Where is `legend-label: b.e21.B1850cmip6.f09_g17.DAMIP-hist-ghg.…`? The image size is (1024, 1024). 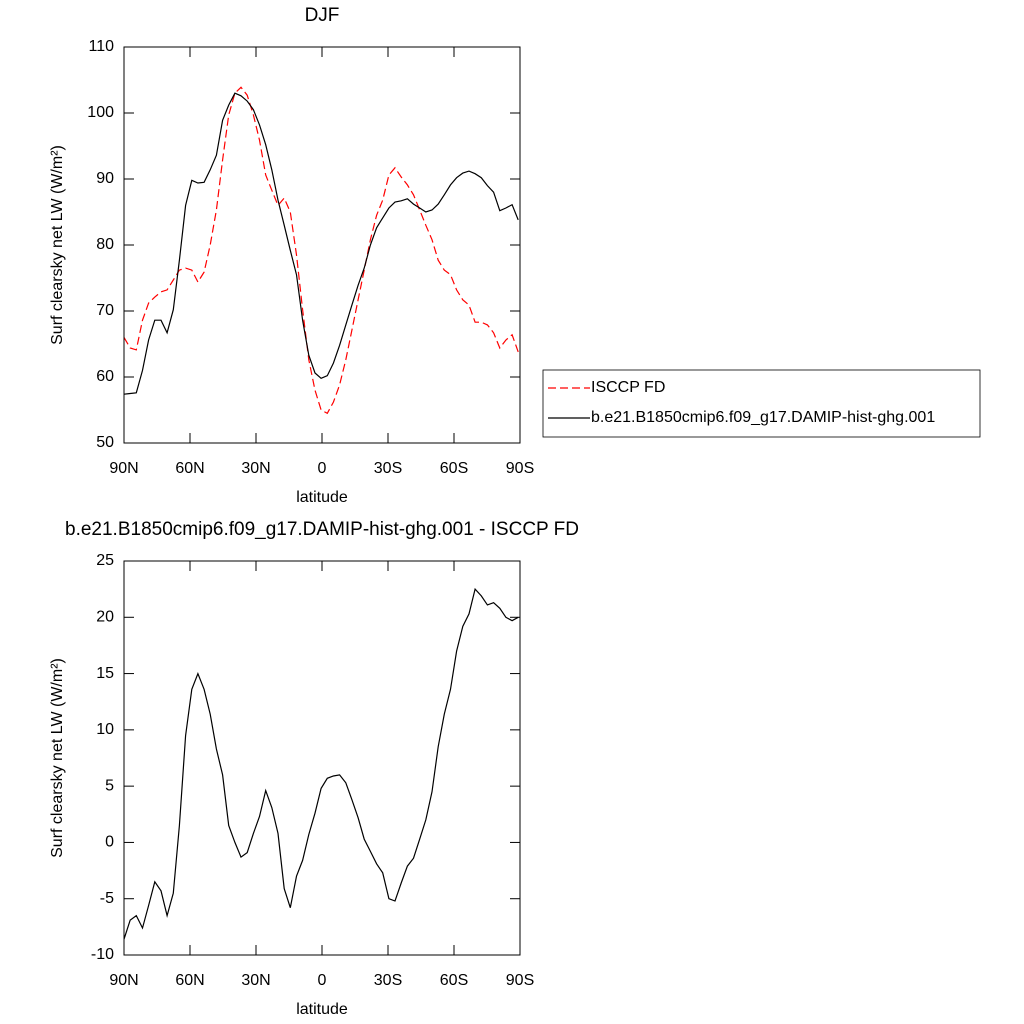 legend-label: b.e21.B1850cmip6.f09_g17.DAMIP-hist-ghg.… is located at coordinates (763, 417).